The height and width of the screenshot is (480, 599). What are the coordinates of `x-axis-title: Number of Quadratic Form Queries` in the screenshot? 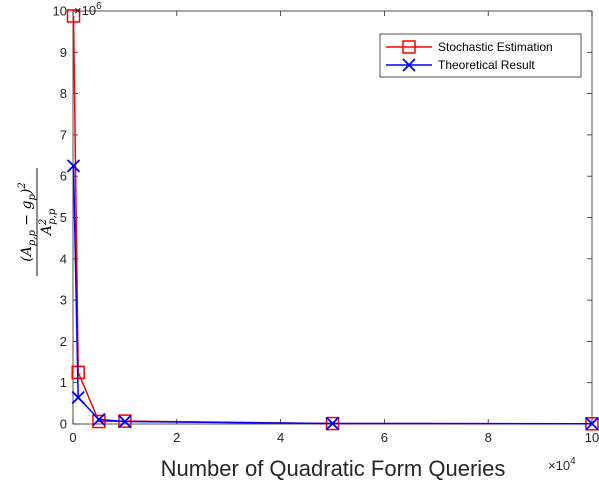 It's located at (333, 468).